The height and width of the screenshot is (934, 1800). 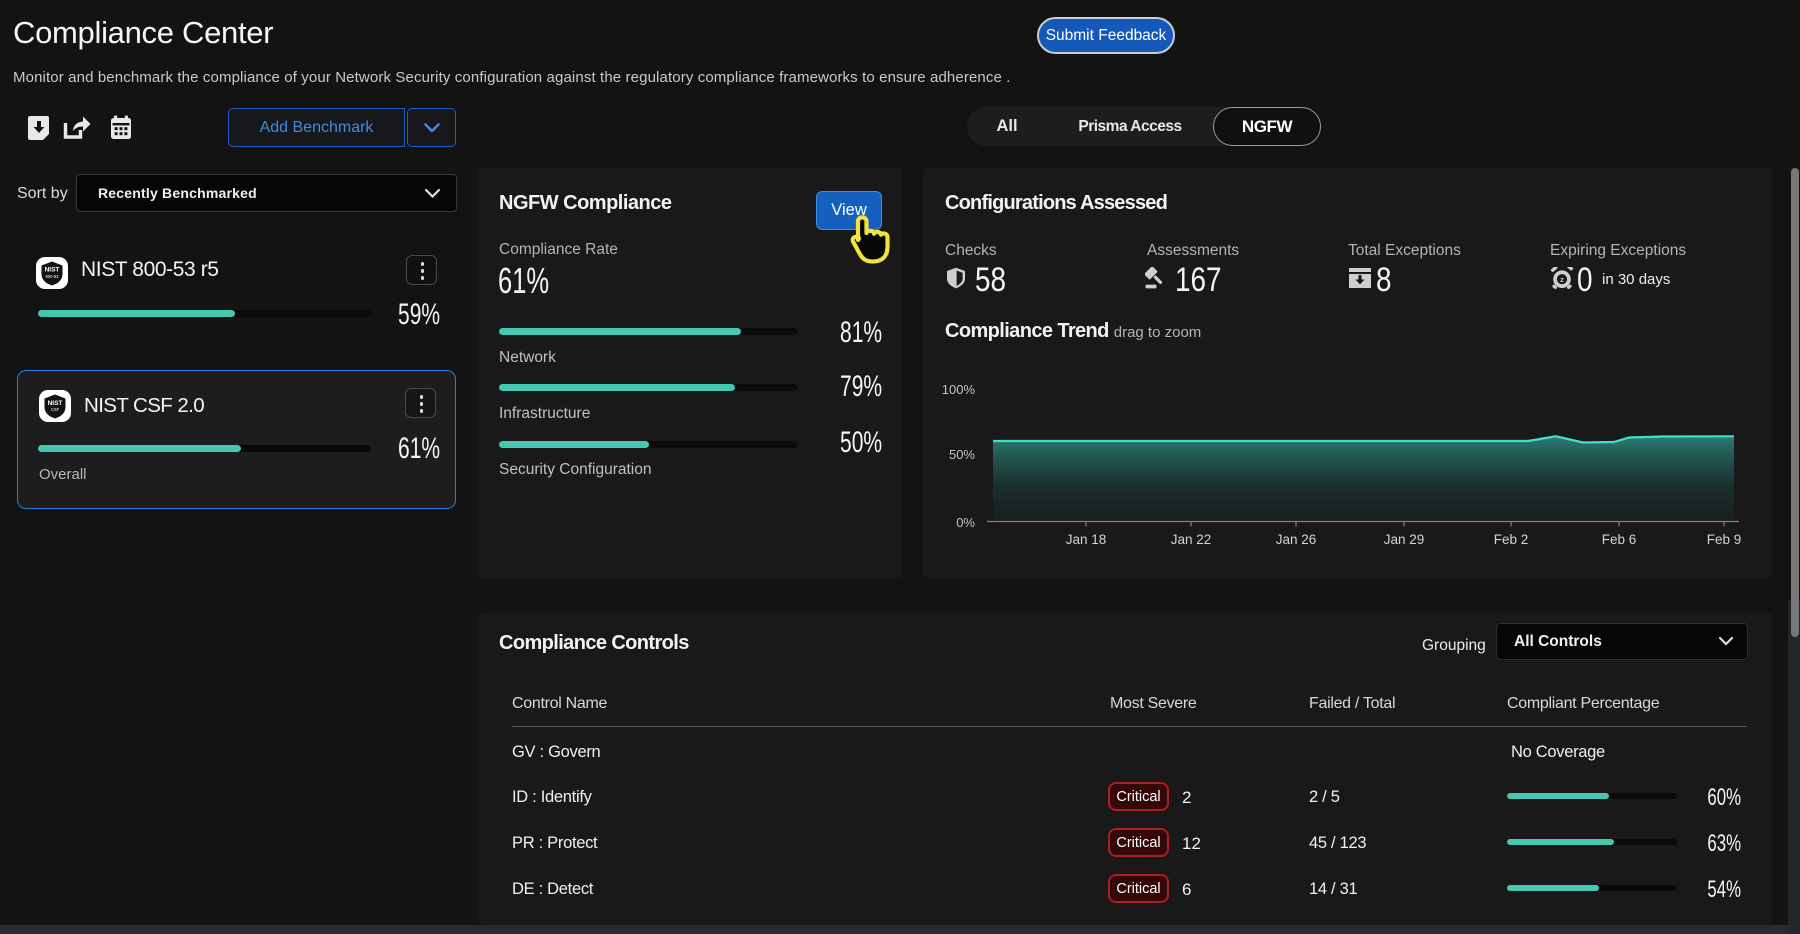 What do you see at coordinates (1296, 539) in the screenshot?
I see `svg-text: Jan 26` at bounding box center [1296, 539].